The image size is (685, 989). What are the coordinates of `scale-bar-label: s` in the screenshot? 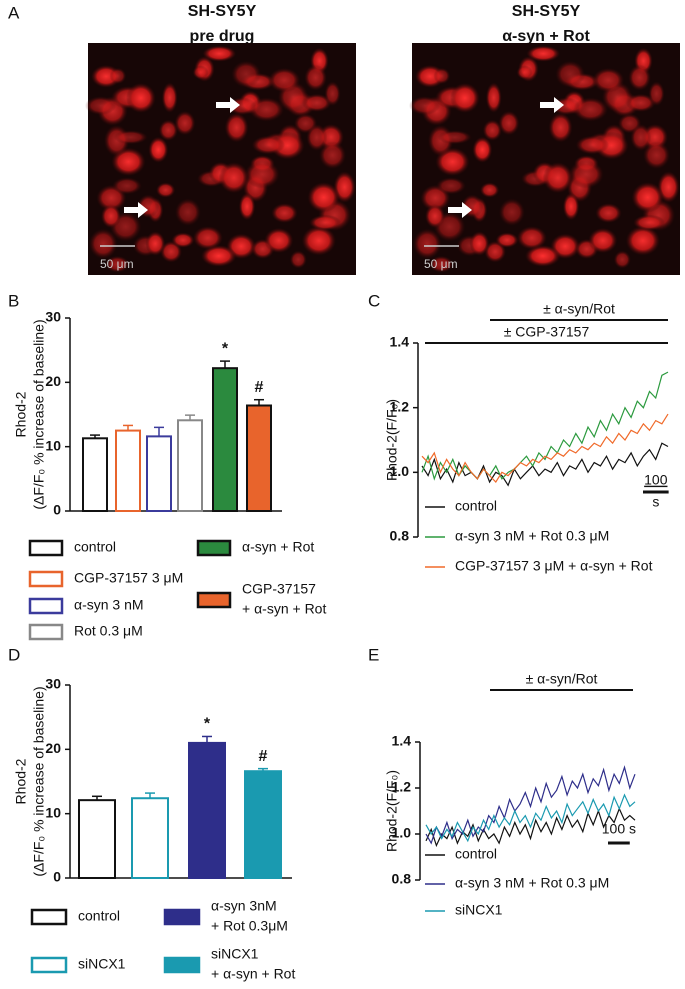 It's located at (655, 502).